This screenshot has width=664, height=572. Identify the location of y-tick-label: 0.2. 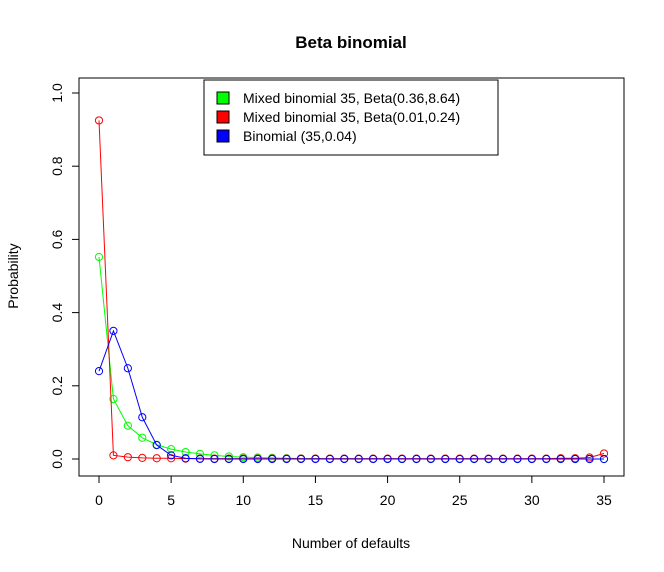
(57, 386).